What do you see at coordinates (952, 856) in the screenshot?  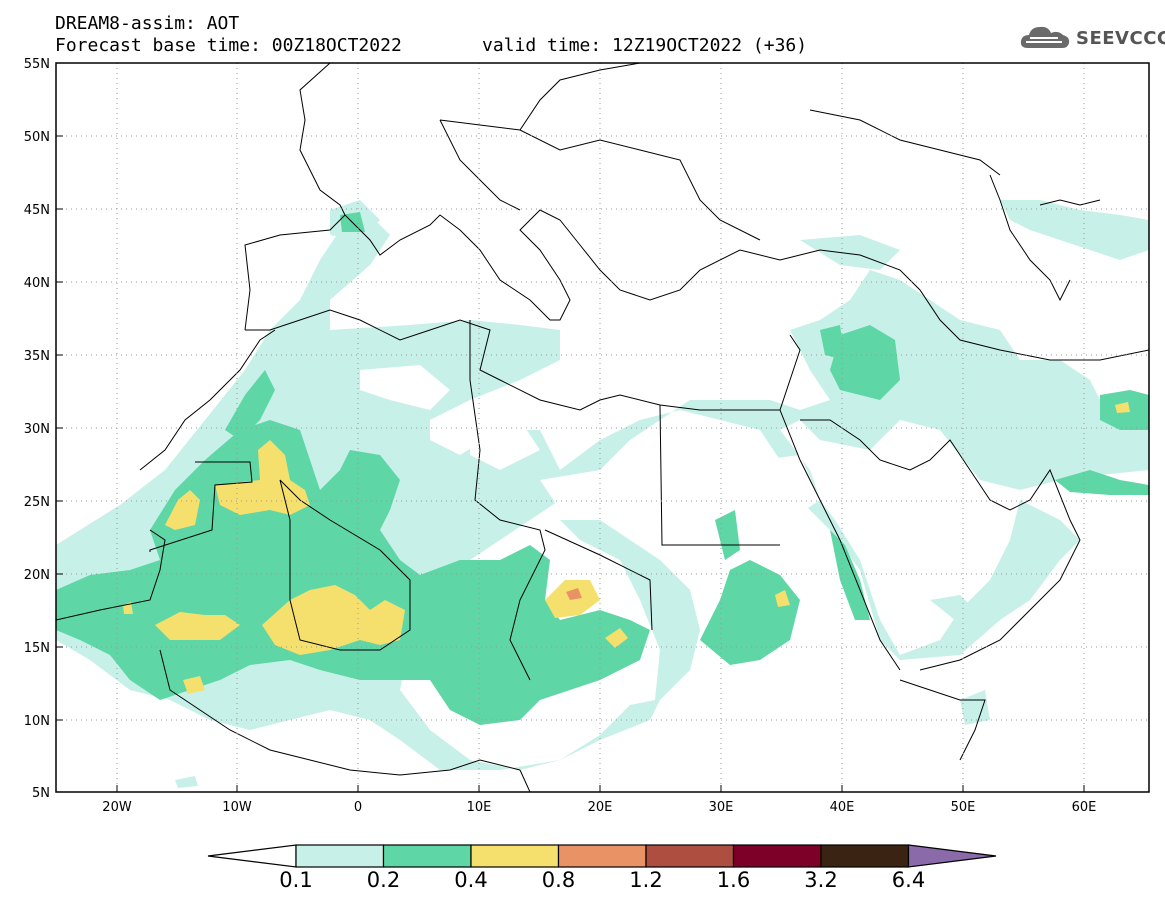 I see `colorbar-arrow-high` at bounding box center [952, 856].